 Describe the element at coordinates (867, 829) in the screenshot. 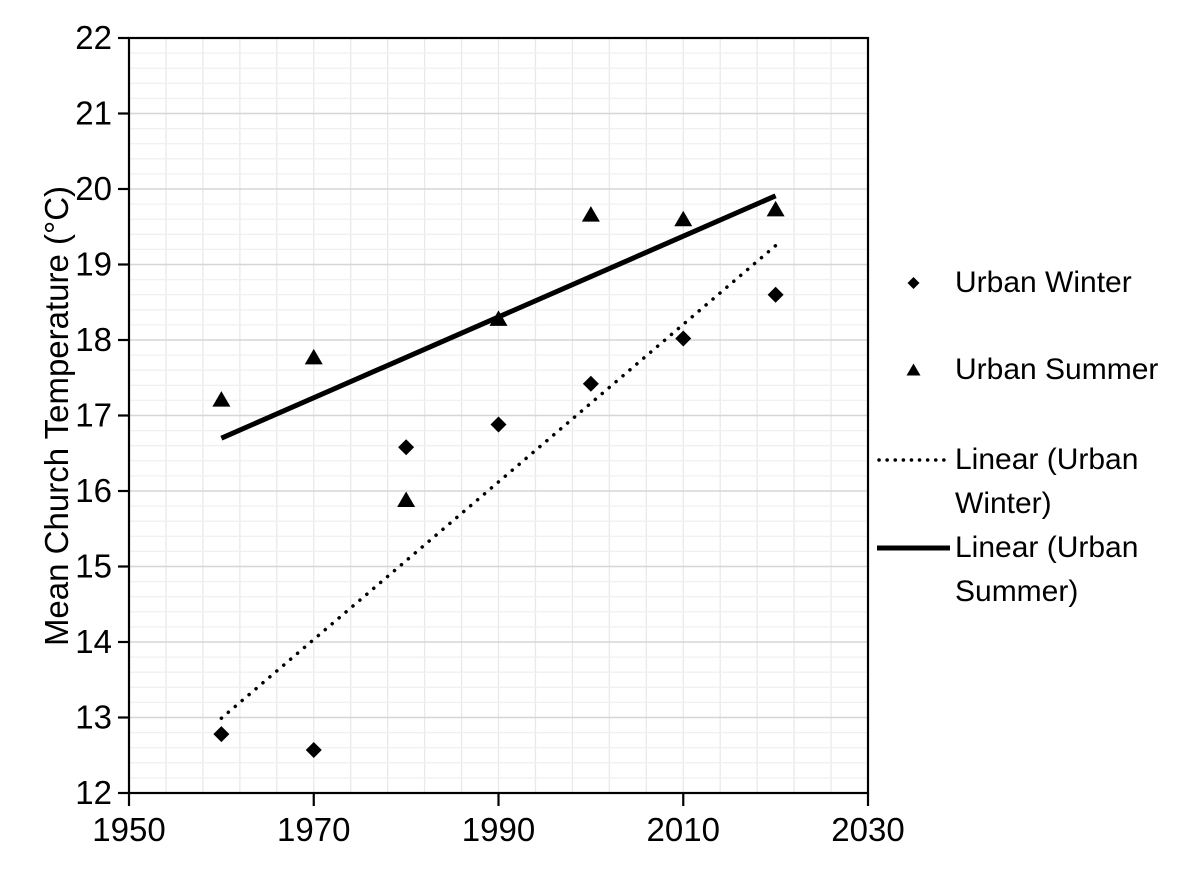

I see `x-tick-label: 2030` at that location.